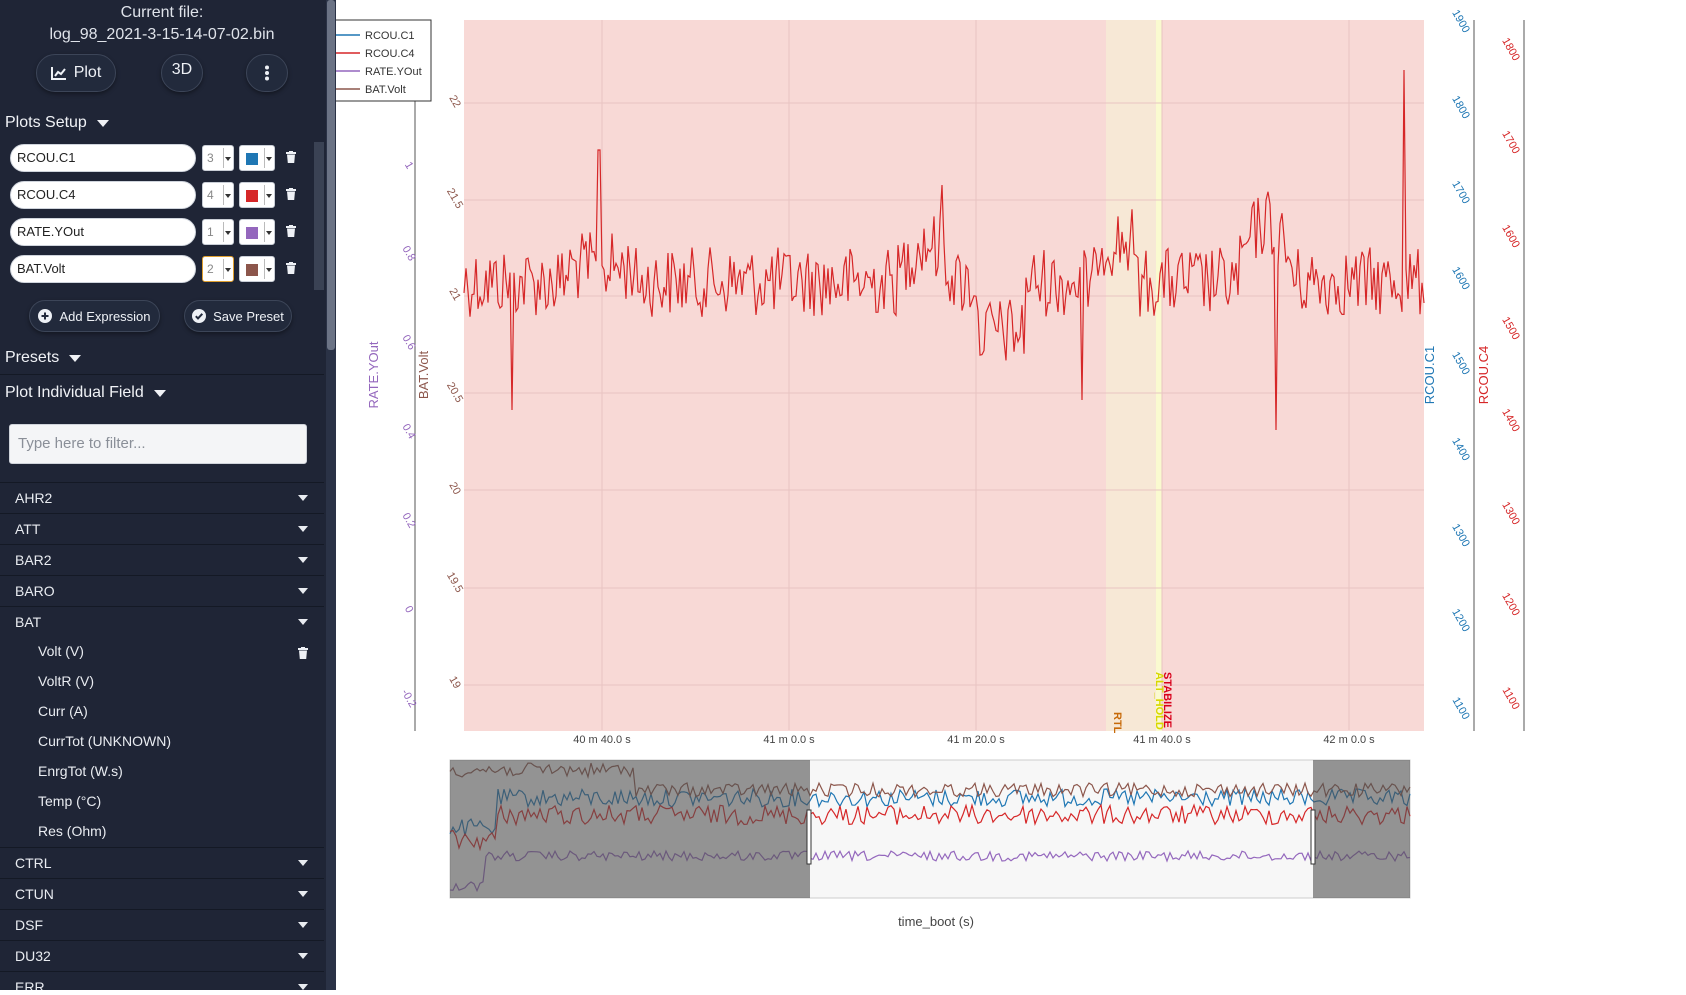 This screenshot has width=1686, height=995. What do you see at coordinates (162, 652) in the screenshot?
I see `field-item: Volt (V)` at bounding box center [162, 652].